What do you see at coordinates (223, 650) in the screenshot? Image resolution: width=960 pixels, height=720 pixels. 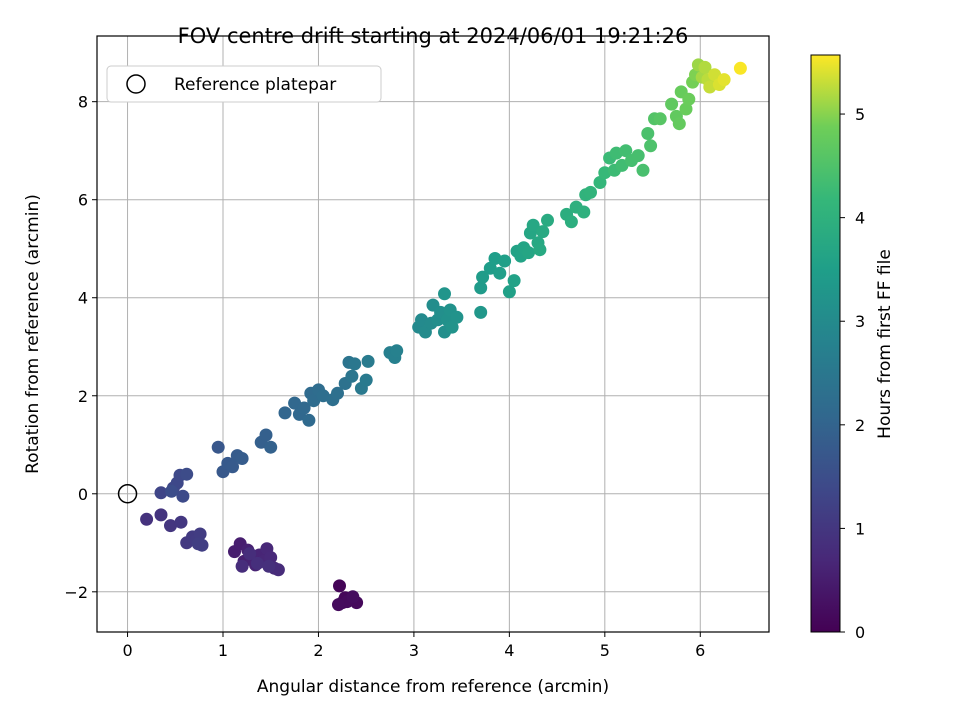 I see `x-tick-label: 1` at bounding box center [223, 650].